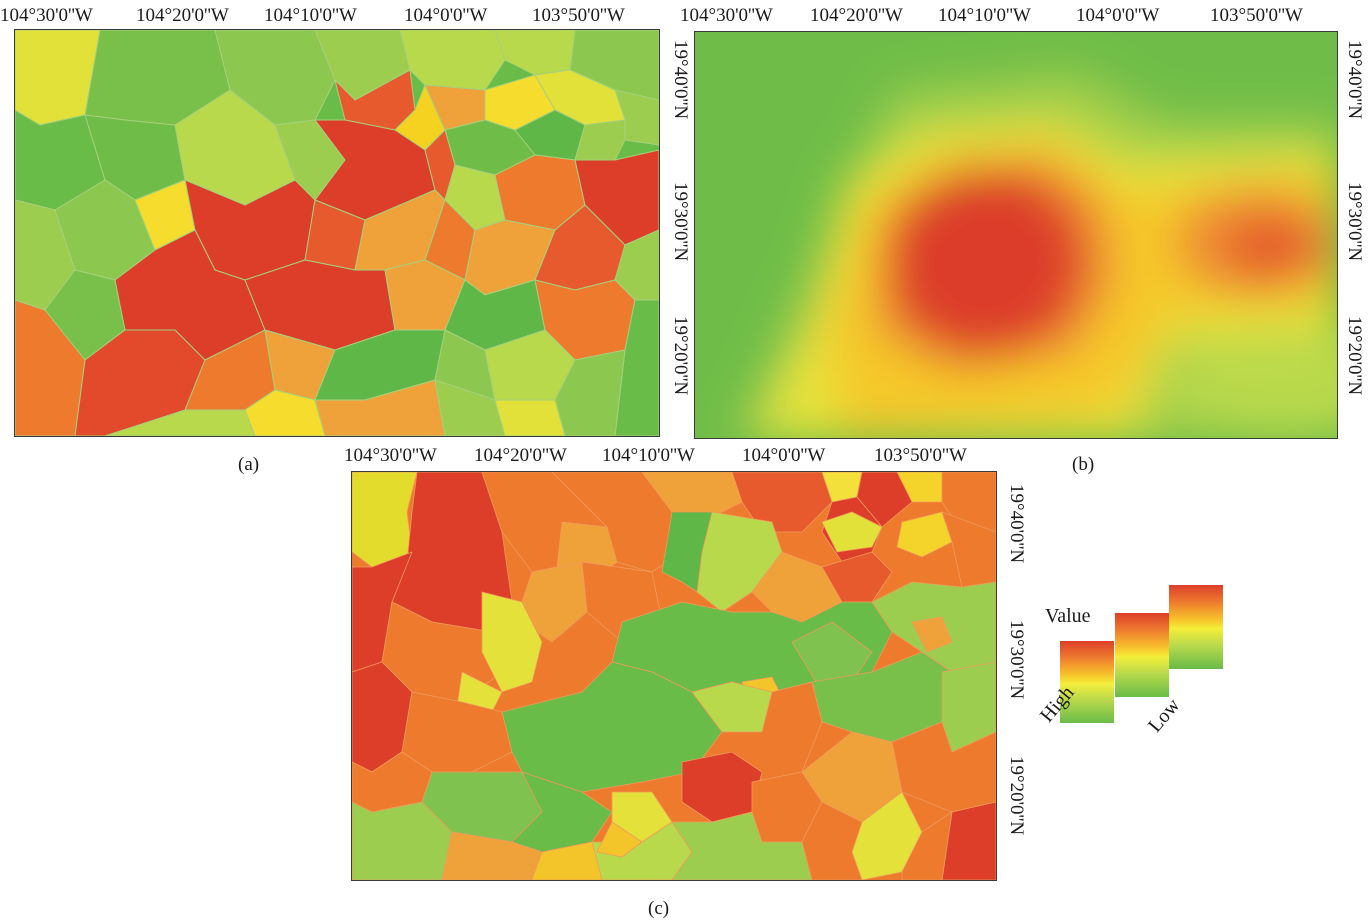 The image size is (1370, 922). What do you see at coordinates (1354, 80) in the screenshot?
I see `lat-tick-b-1: 19°40'0''N` at bounding box center [1354, 80].